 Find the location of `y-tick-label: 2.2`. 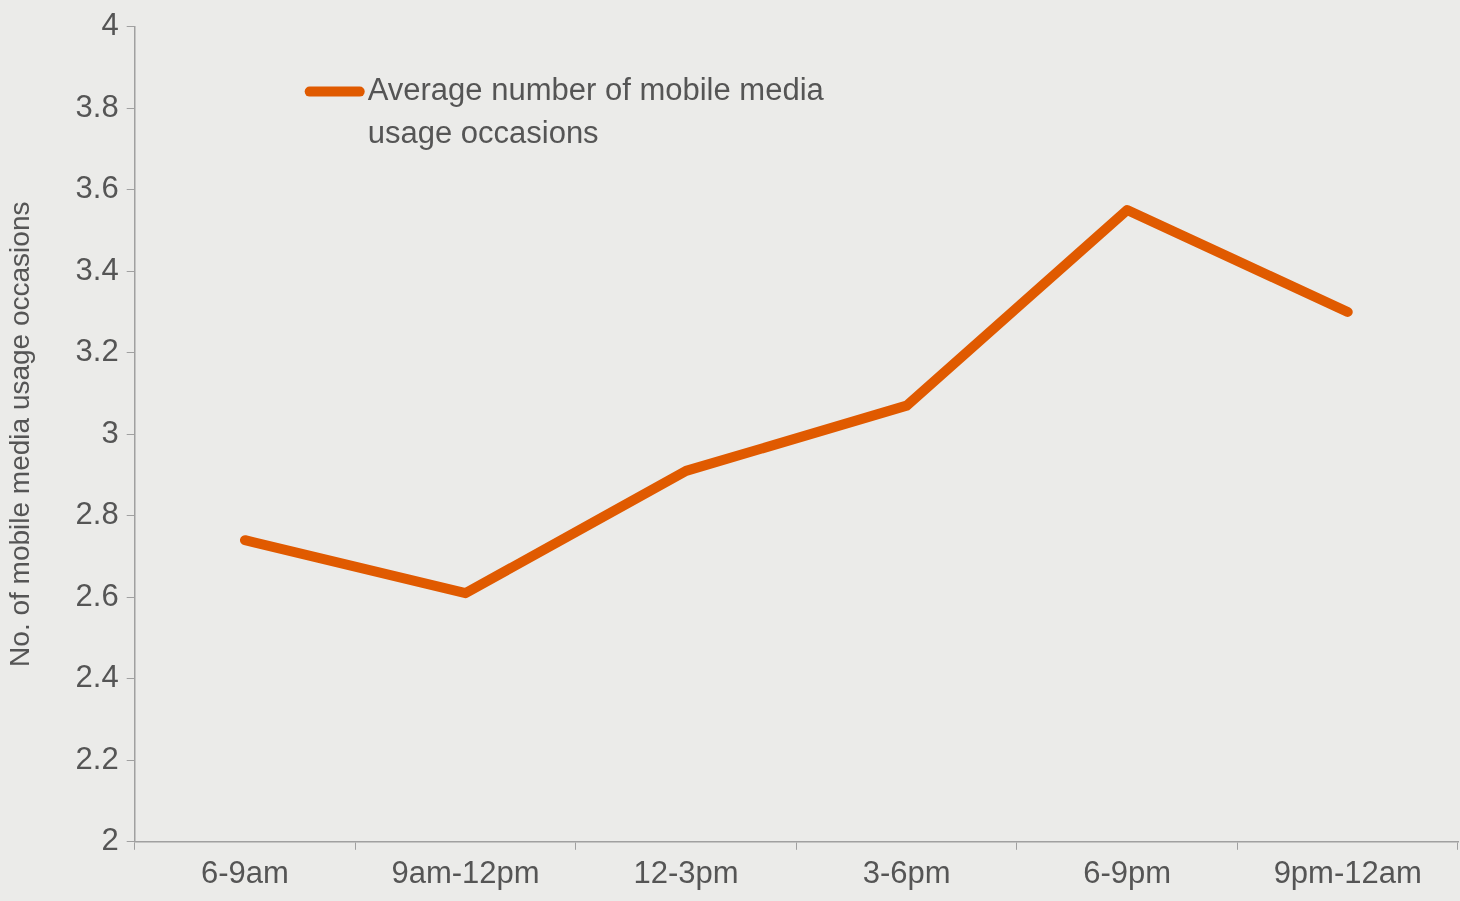

y-tick-label: 2.2 is located at coordinates (97, 758).